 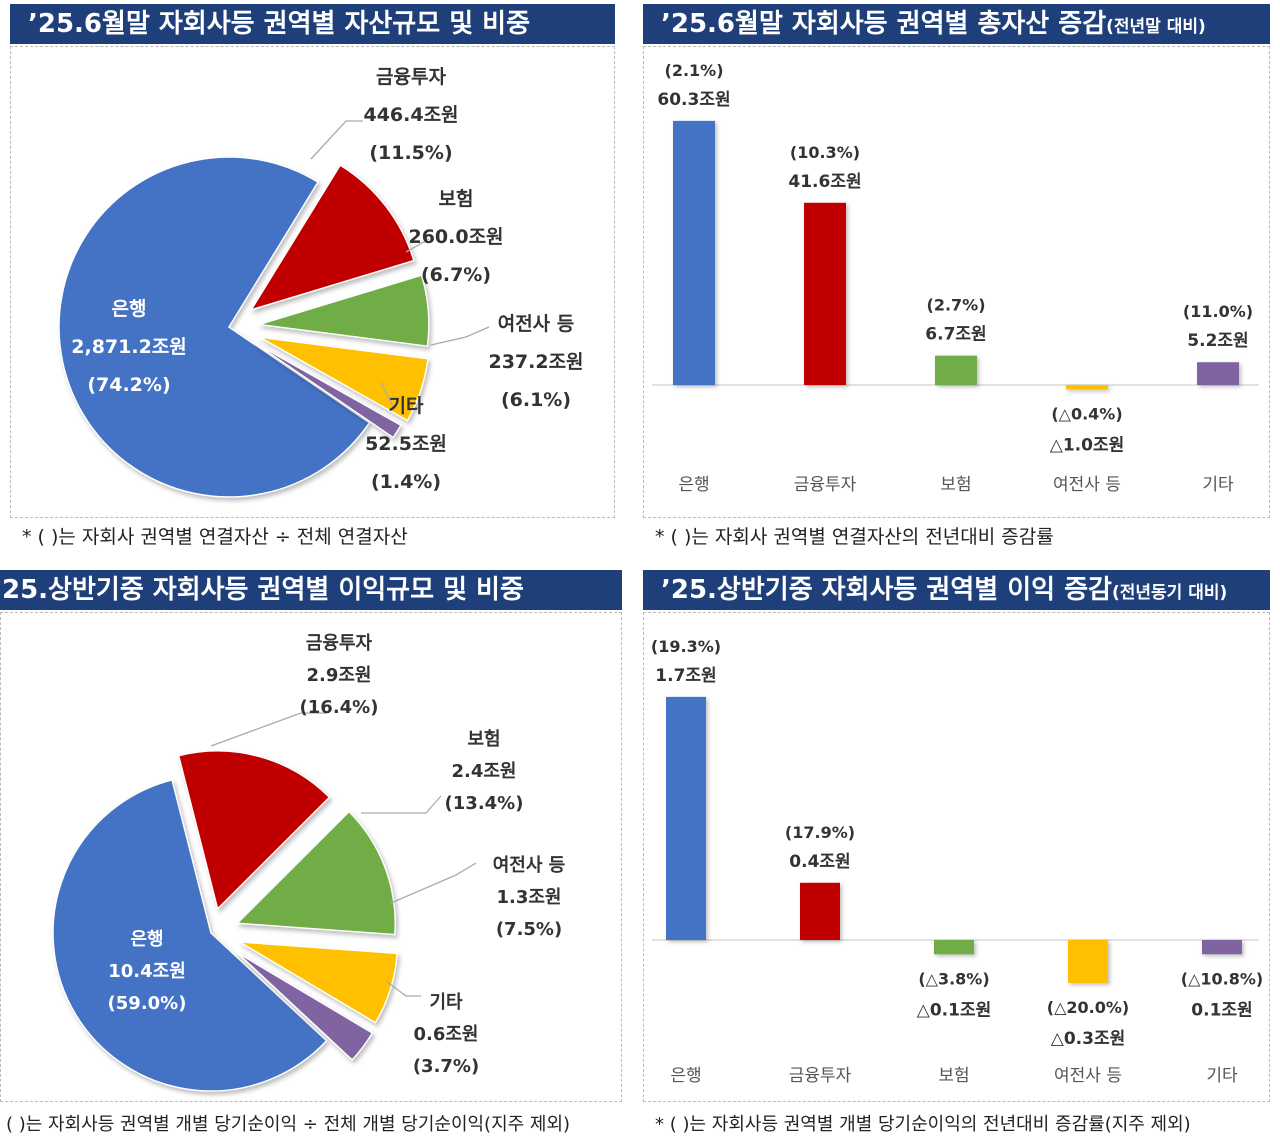 I want to click on svg-tl-label-name-1: 금융투자, so click(x=411, y=77).